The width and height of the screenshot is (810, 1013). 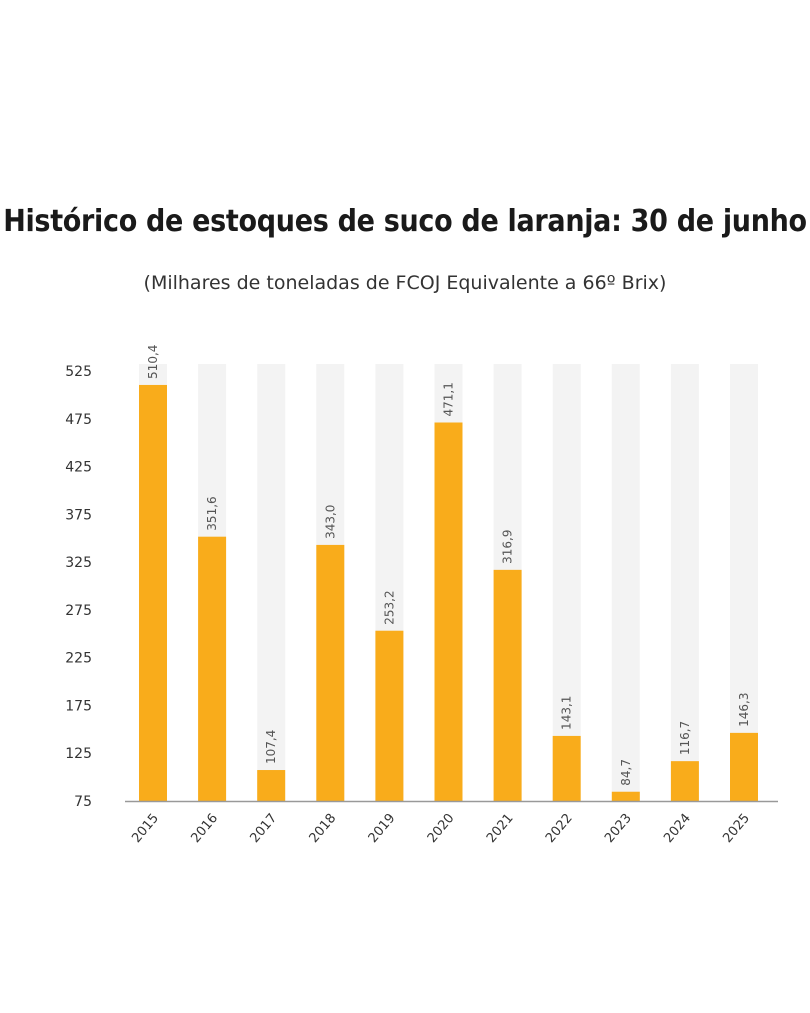 I want to click on data-label-2018: 343,0, so click(x=330, y=522).